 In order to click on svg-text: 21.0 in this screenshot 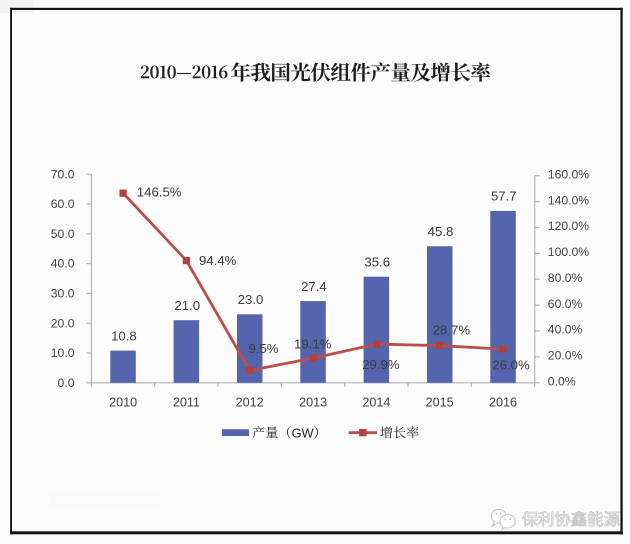, I will do `click(187, 305)`.